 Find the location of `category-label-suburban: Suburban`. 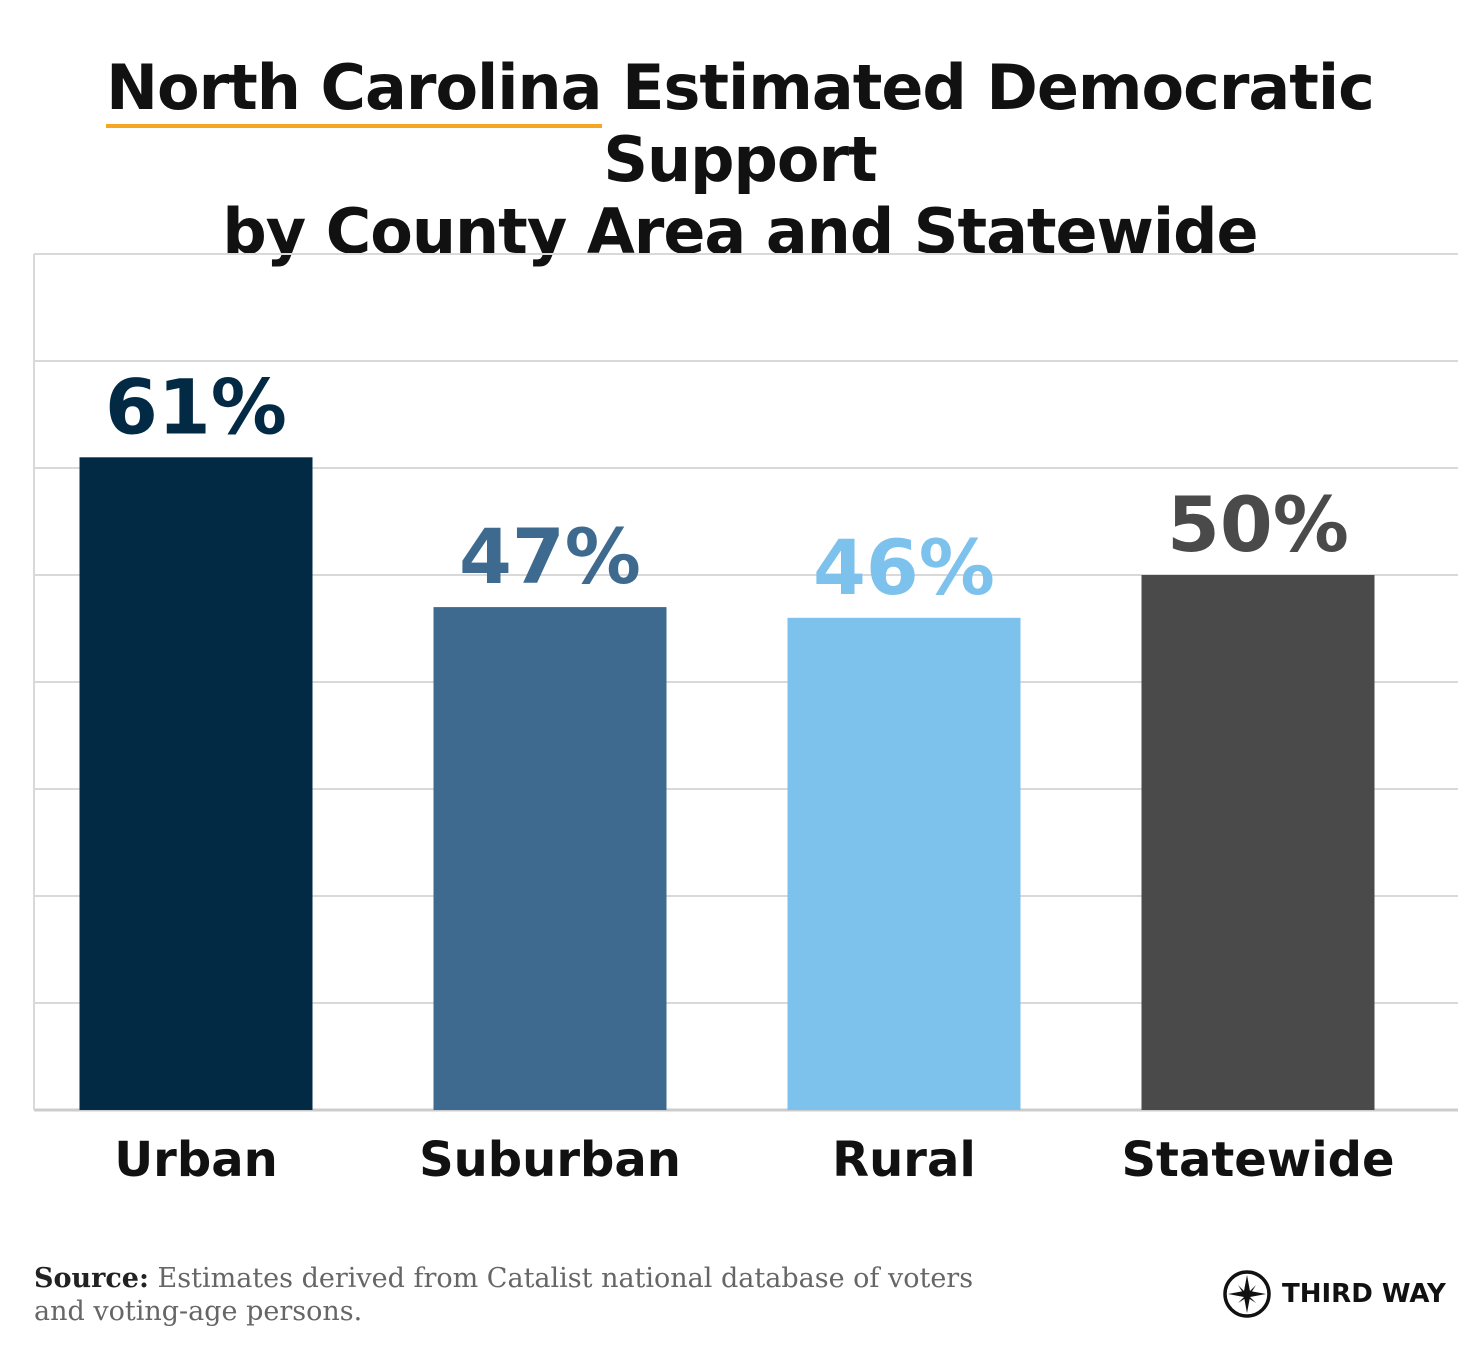

category-label-suburban: Suburban is located at coordinates (550, 1160).